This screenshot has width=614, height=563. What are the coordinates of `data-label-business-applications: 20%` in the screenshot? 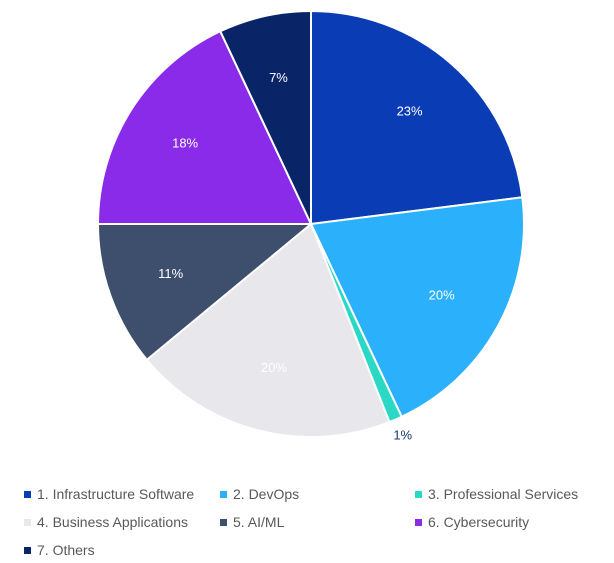 It's located at (274, 367).